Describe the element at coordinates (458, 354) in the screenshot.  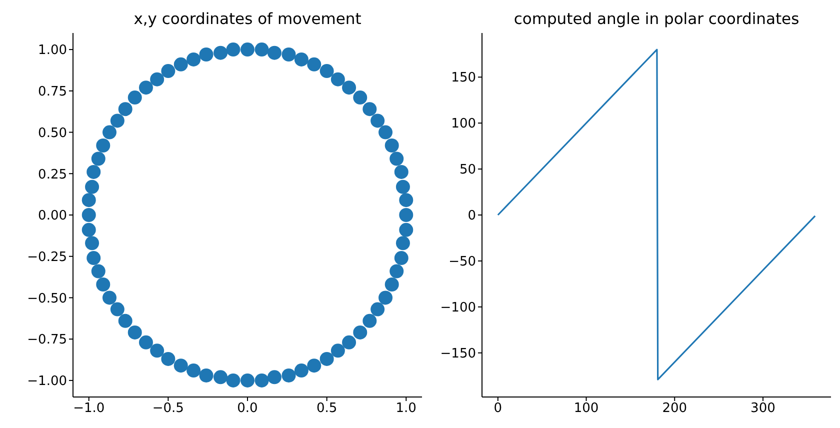
I see `y-tick-label: −150` at that location.